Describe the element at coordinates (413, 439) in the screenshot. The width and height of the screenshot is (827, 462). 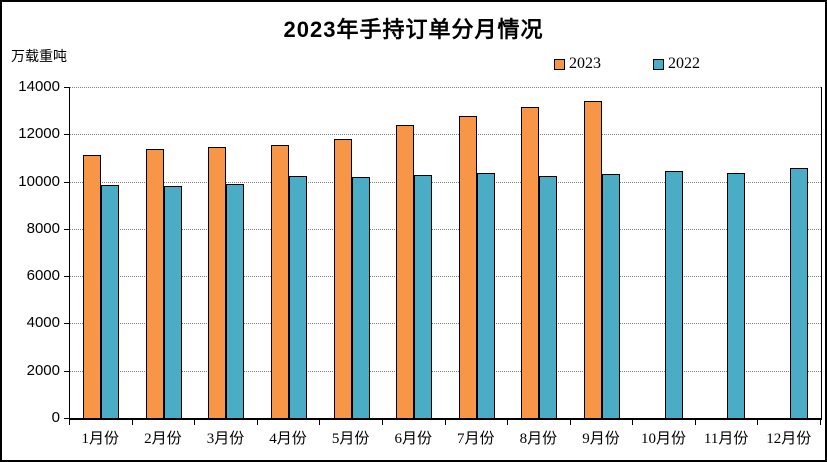
I see `x-tick-label: 6月份` at that location.